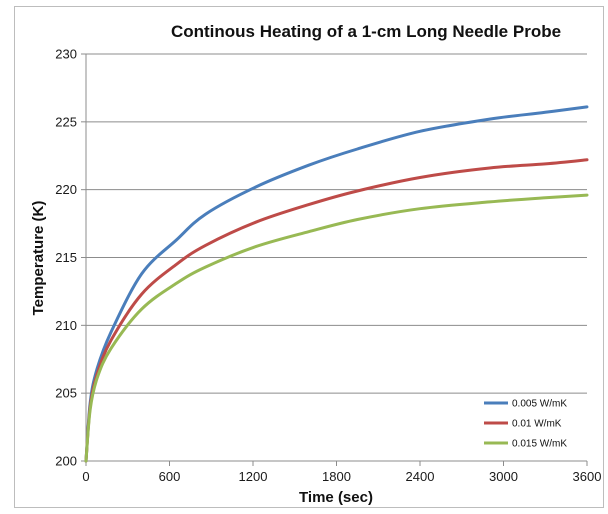 Image resolution: width=608 pixels, height=514 pixels. Describe the element at coordinates (539, 444) in the screenshot. I see `legend-label-3: 0.015 W/mK` at that location.